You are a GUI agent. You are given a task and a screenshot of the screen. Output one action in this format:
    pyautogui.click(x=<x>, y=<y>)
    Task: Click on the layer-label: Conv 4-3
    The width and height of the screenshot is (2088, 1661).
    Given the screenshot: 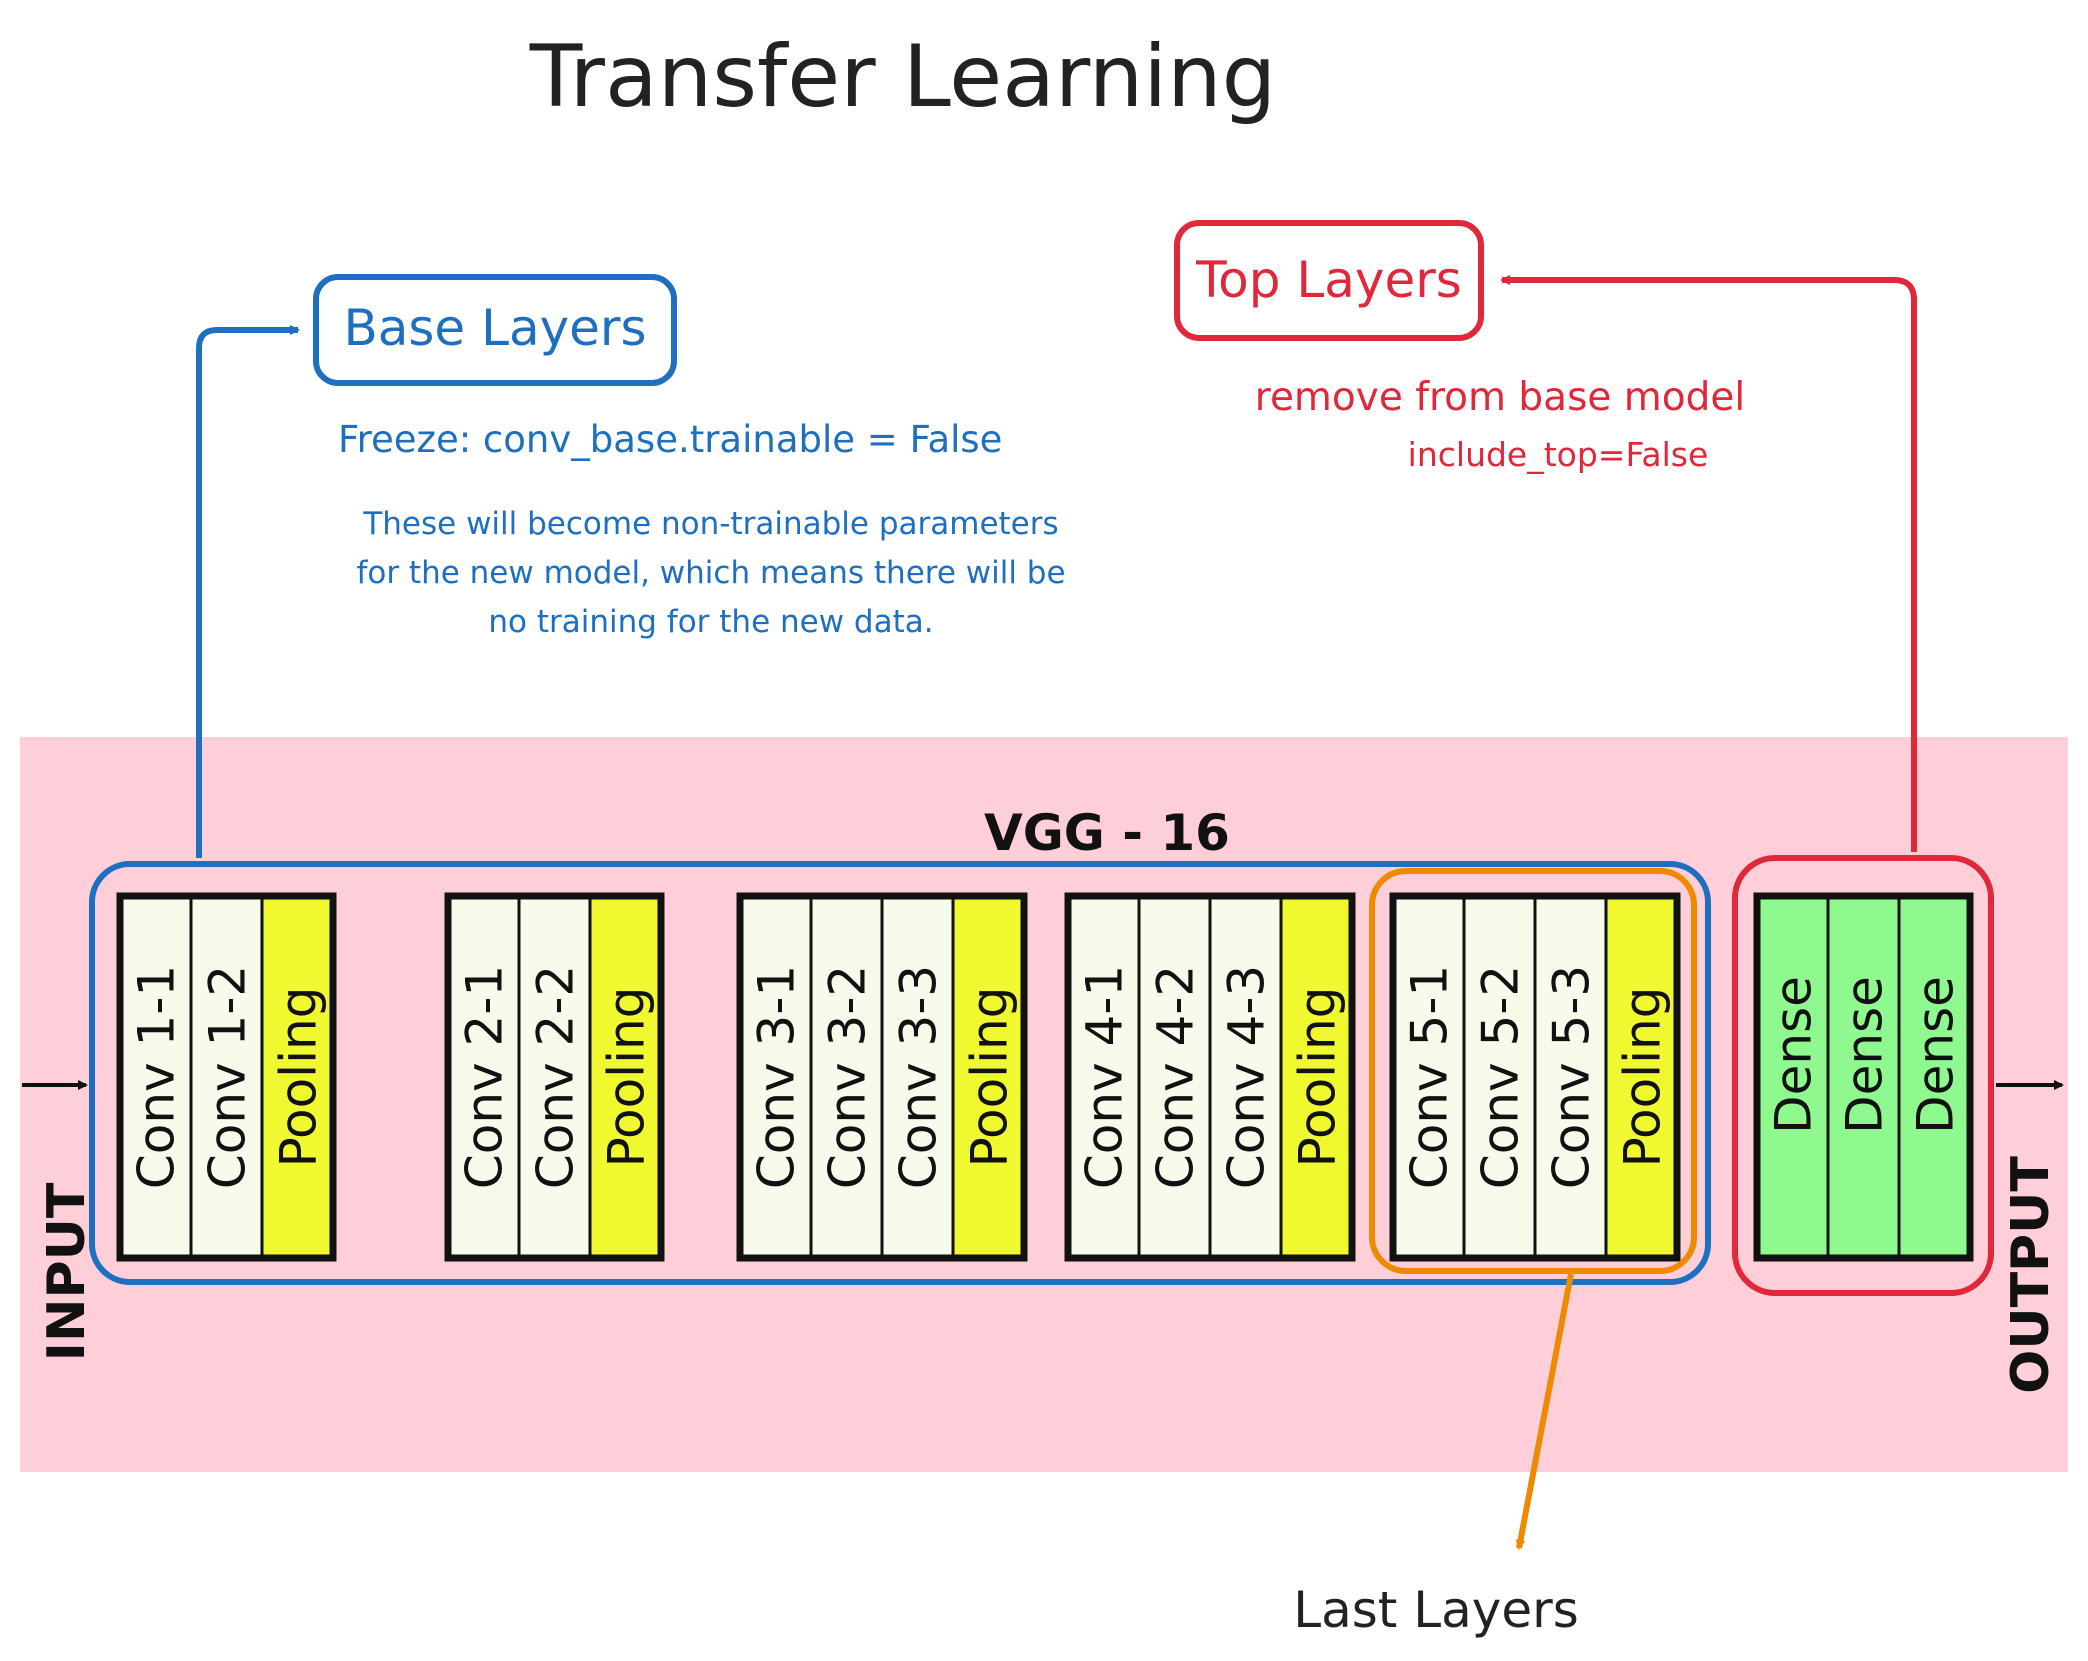 What is the action you would take?
    pyautogui.click(x=1247, y=1077)
    